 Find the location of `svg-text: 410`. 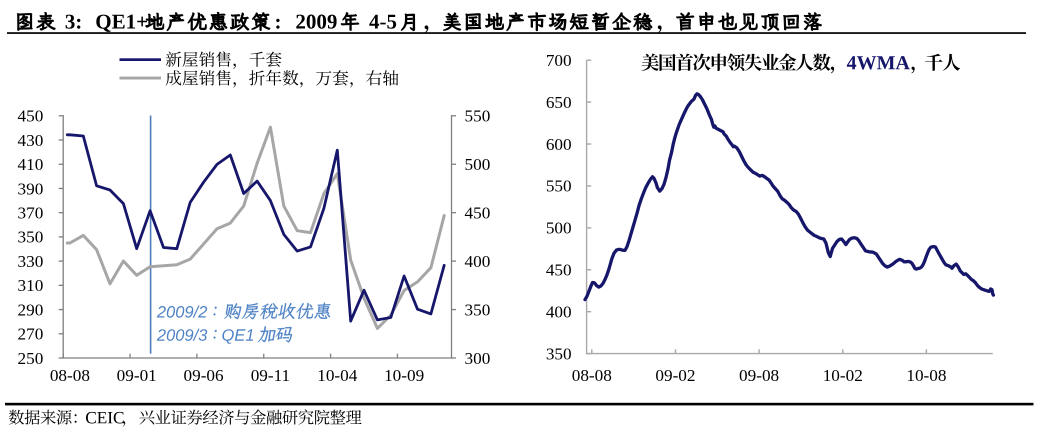

svg-text: 410 is located at coordinates (31, 164).